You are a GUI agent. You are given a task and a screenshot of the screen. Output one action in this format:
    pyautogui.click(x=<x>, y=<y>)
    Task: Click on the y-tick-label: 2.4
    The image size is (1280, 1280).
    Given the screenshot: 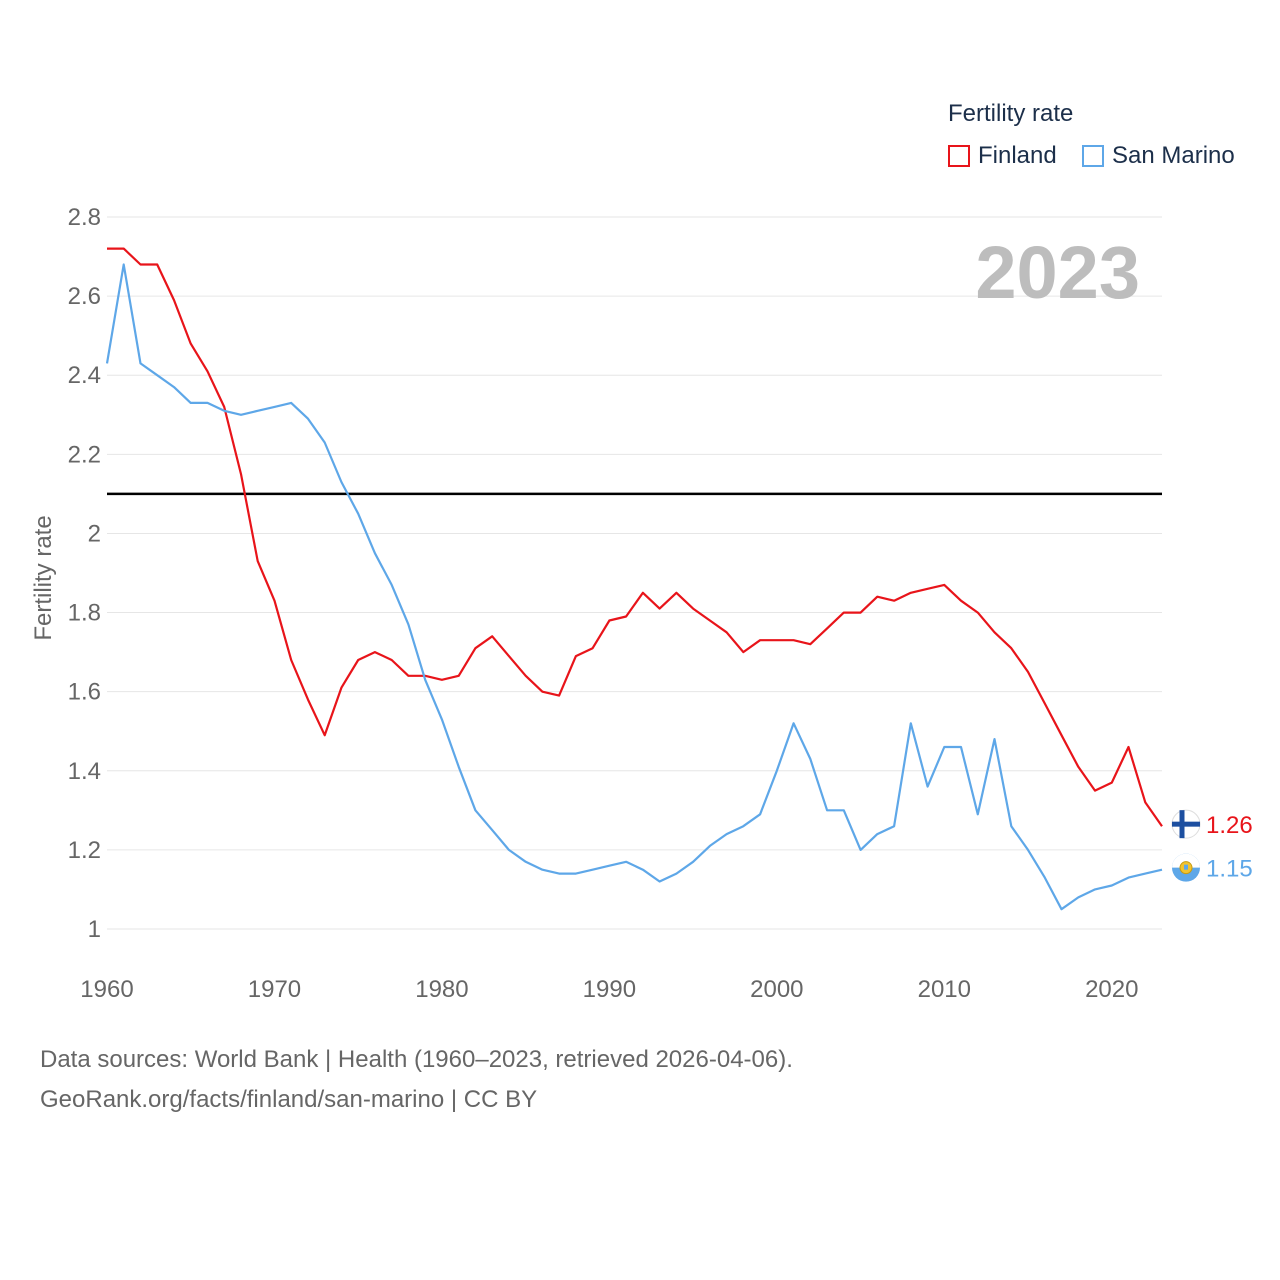 What is the action you would take?
    pyautogui.click(x=84, y=375)
    